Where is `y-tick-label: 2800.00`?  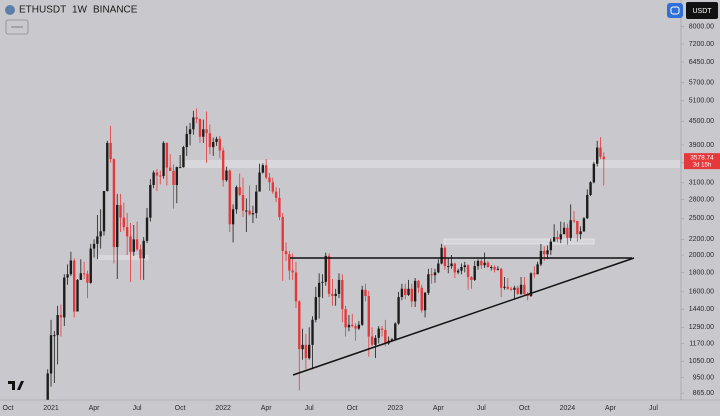
y-tick-label: 2800.00 is located at coordinates (701, 199).